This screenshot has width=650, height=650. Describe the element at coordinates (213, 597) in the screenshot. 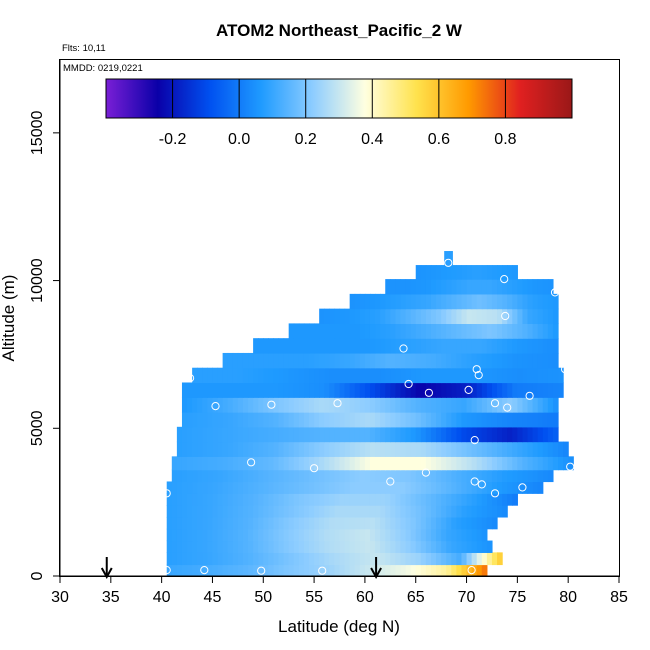

I see `x-tick-label: 45` at that location.